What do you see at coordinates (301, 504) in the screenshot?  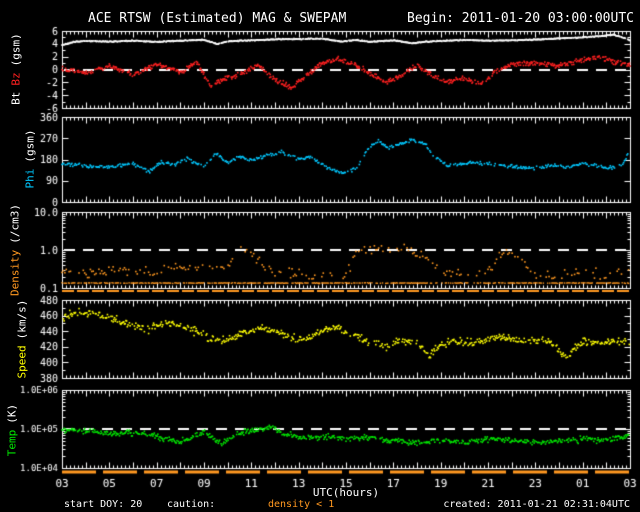 I see `caution-value: density < 1` at bounding box center [301, 504].